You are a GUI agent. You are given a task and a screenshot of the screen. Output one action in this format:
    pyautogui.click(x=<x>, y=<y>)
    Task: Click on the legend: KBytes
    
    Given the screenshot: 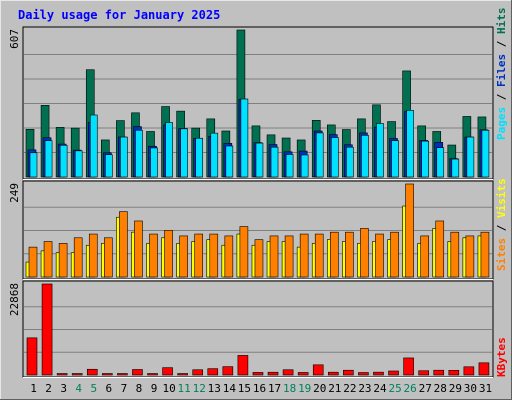 What is the action you would take?
    pyautogui.click(x=501, y=357)
    